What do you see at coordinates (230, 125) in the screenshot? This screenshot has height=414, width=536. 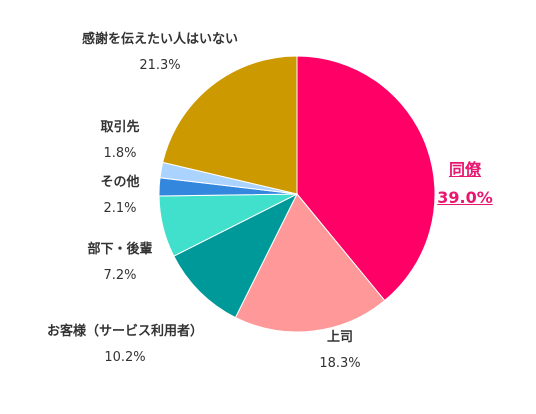 I see `pie-slice-nobody` at bounding box center [230, 125].